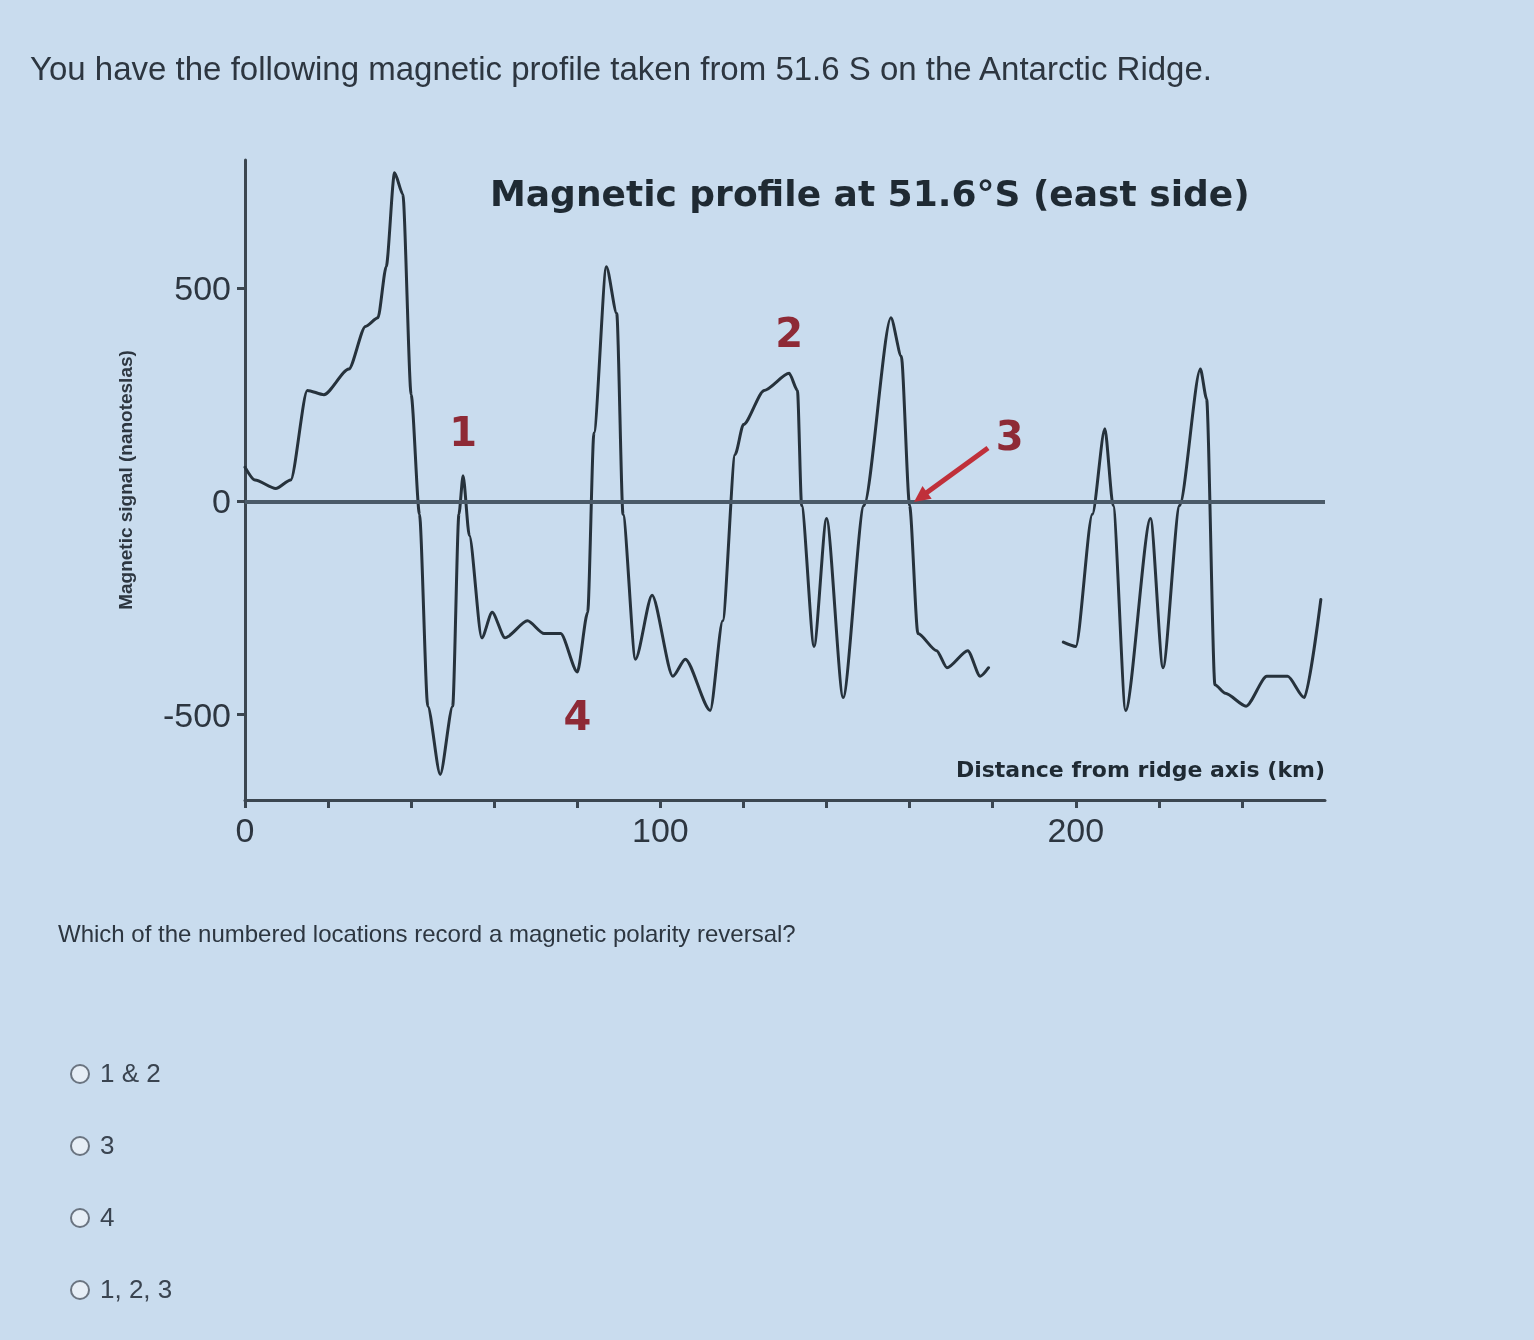 The height and width of the screenshot is (1340, 1534). Describe the element at coordinates (1076, 830) in the screenshot. I see `x-tick-label: 200` at that location.